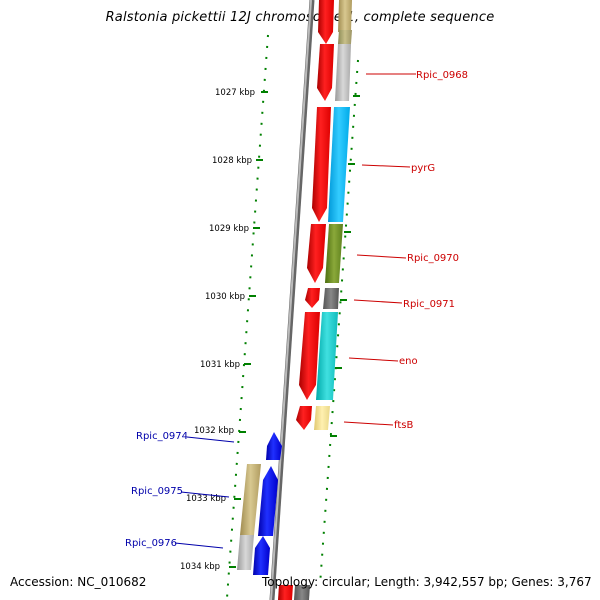 The image size is (600, 600). Describe the element at coordinates (433, 258) in the screenshot. I see `gene-label-rpic-0970: Rpic_0970` at that location.